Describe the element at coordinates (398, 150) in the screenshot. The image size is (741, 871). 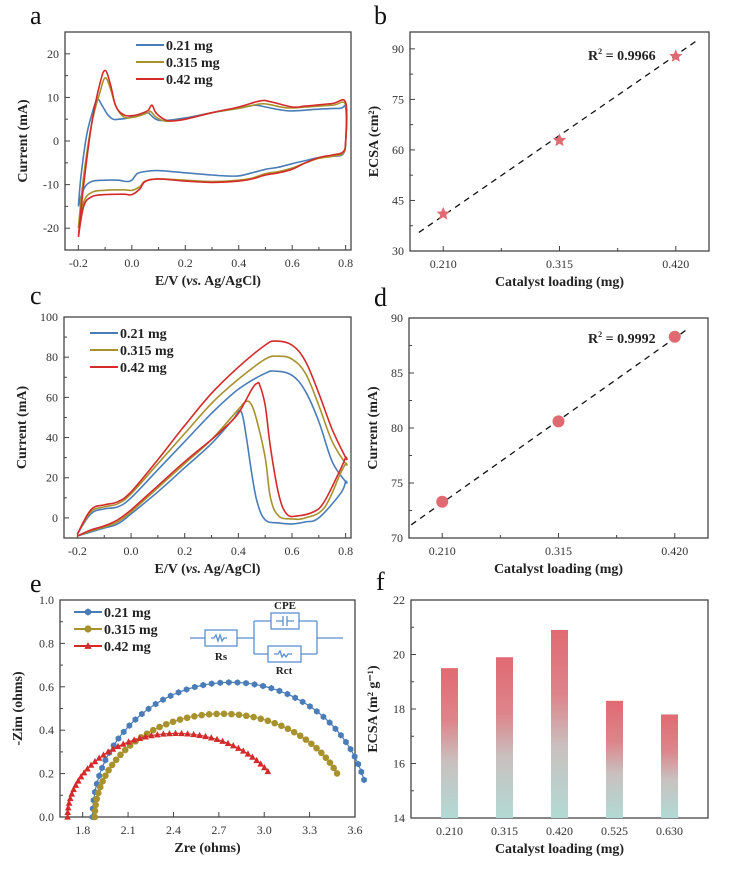
I see `y-tick-label: 60` at that location.